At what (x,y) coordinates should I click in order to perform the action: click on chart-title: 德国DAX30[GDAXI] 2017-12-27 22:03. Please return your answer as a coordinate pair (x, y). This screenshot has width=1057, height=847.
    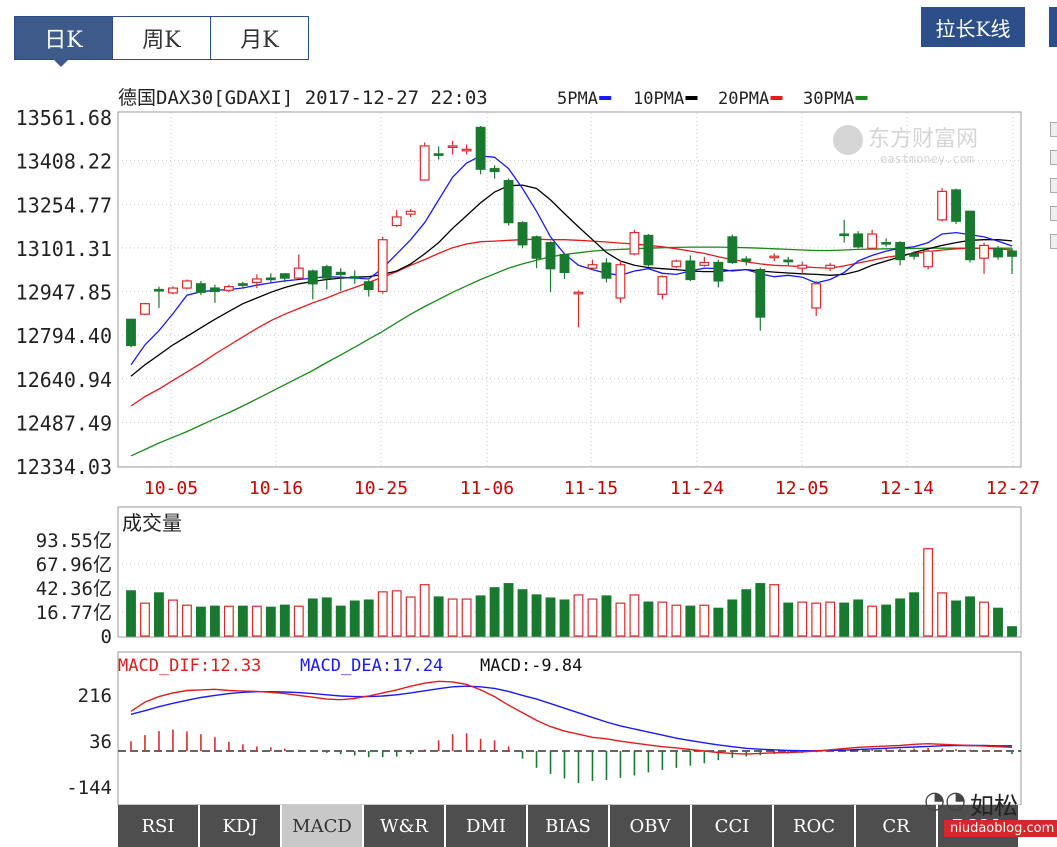
    Looking at the image, I should click on (303, 98).